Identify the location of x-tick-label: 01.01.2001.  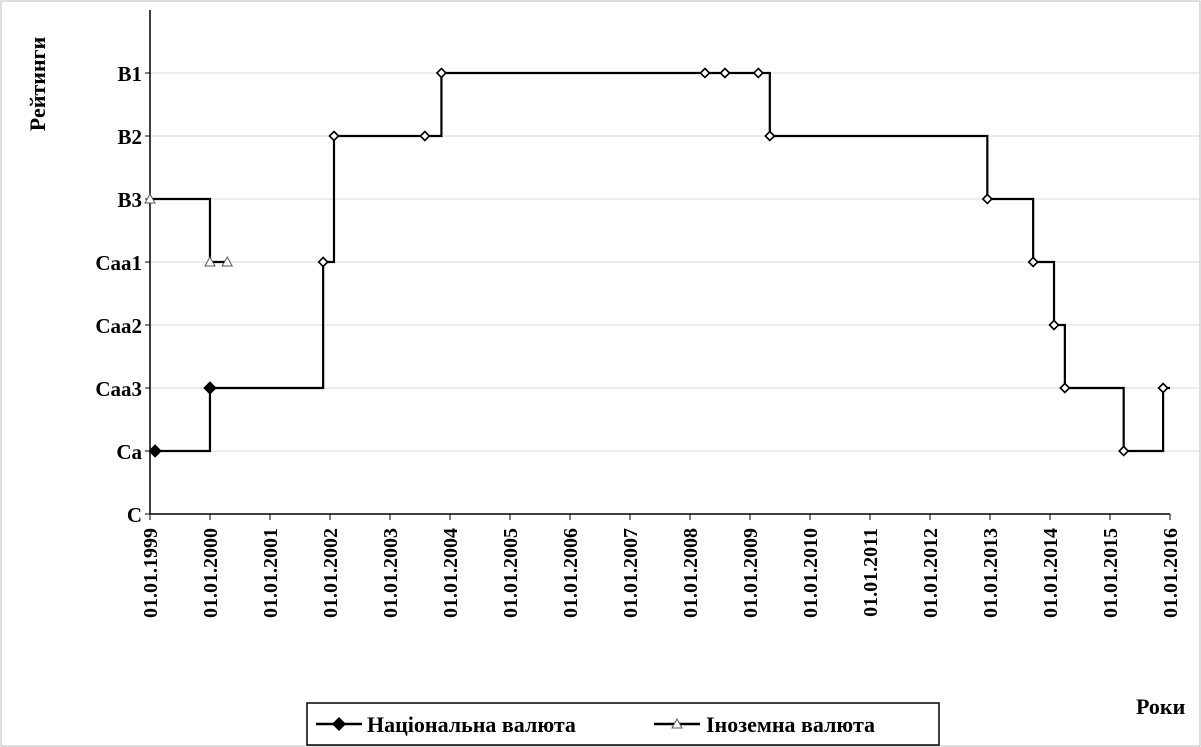
(271, 573).